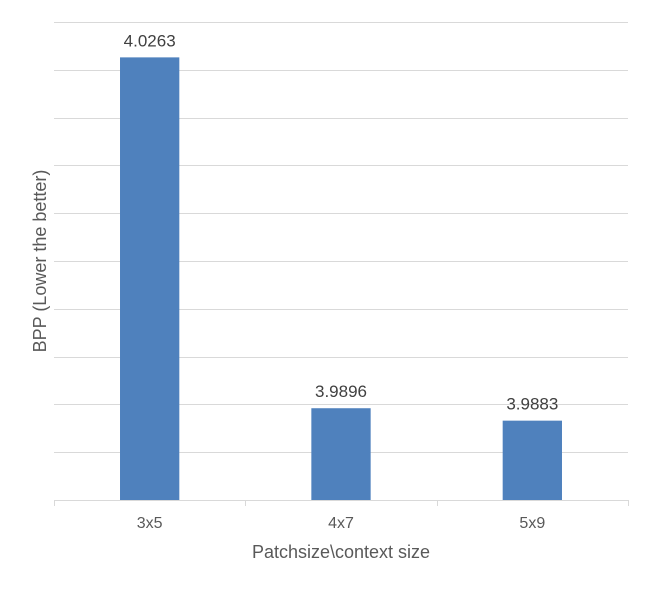 This screenshot has height=589, width=652. I want to click on x-tick-label: 4x7, so click(341, 523).